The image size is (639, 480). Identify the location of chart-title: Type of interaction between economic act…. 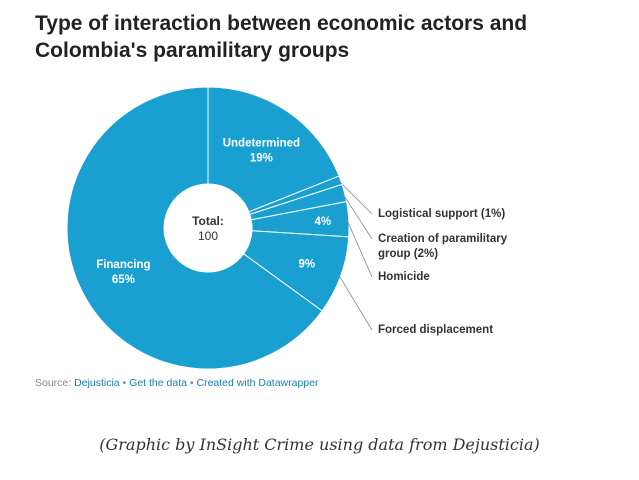
(281, 37).